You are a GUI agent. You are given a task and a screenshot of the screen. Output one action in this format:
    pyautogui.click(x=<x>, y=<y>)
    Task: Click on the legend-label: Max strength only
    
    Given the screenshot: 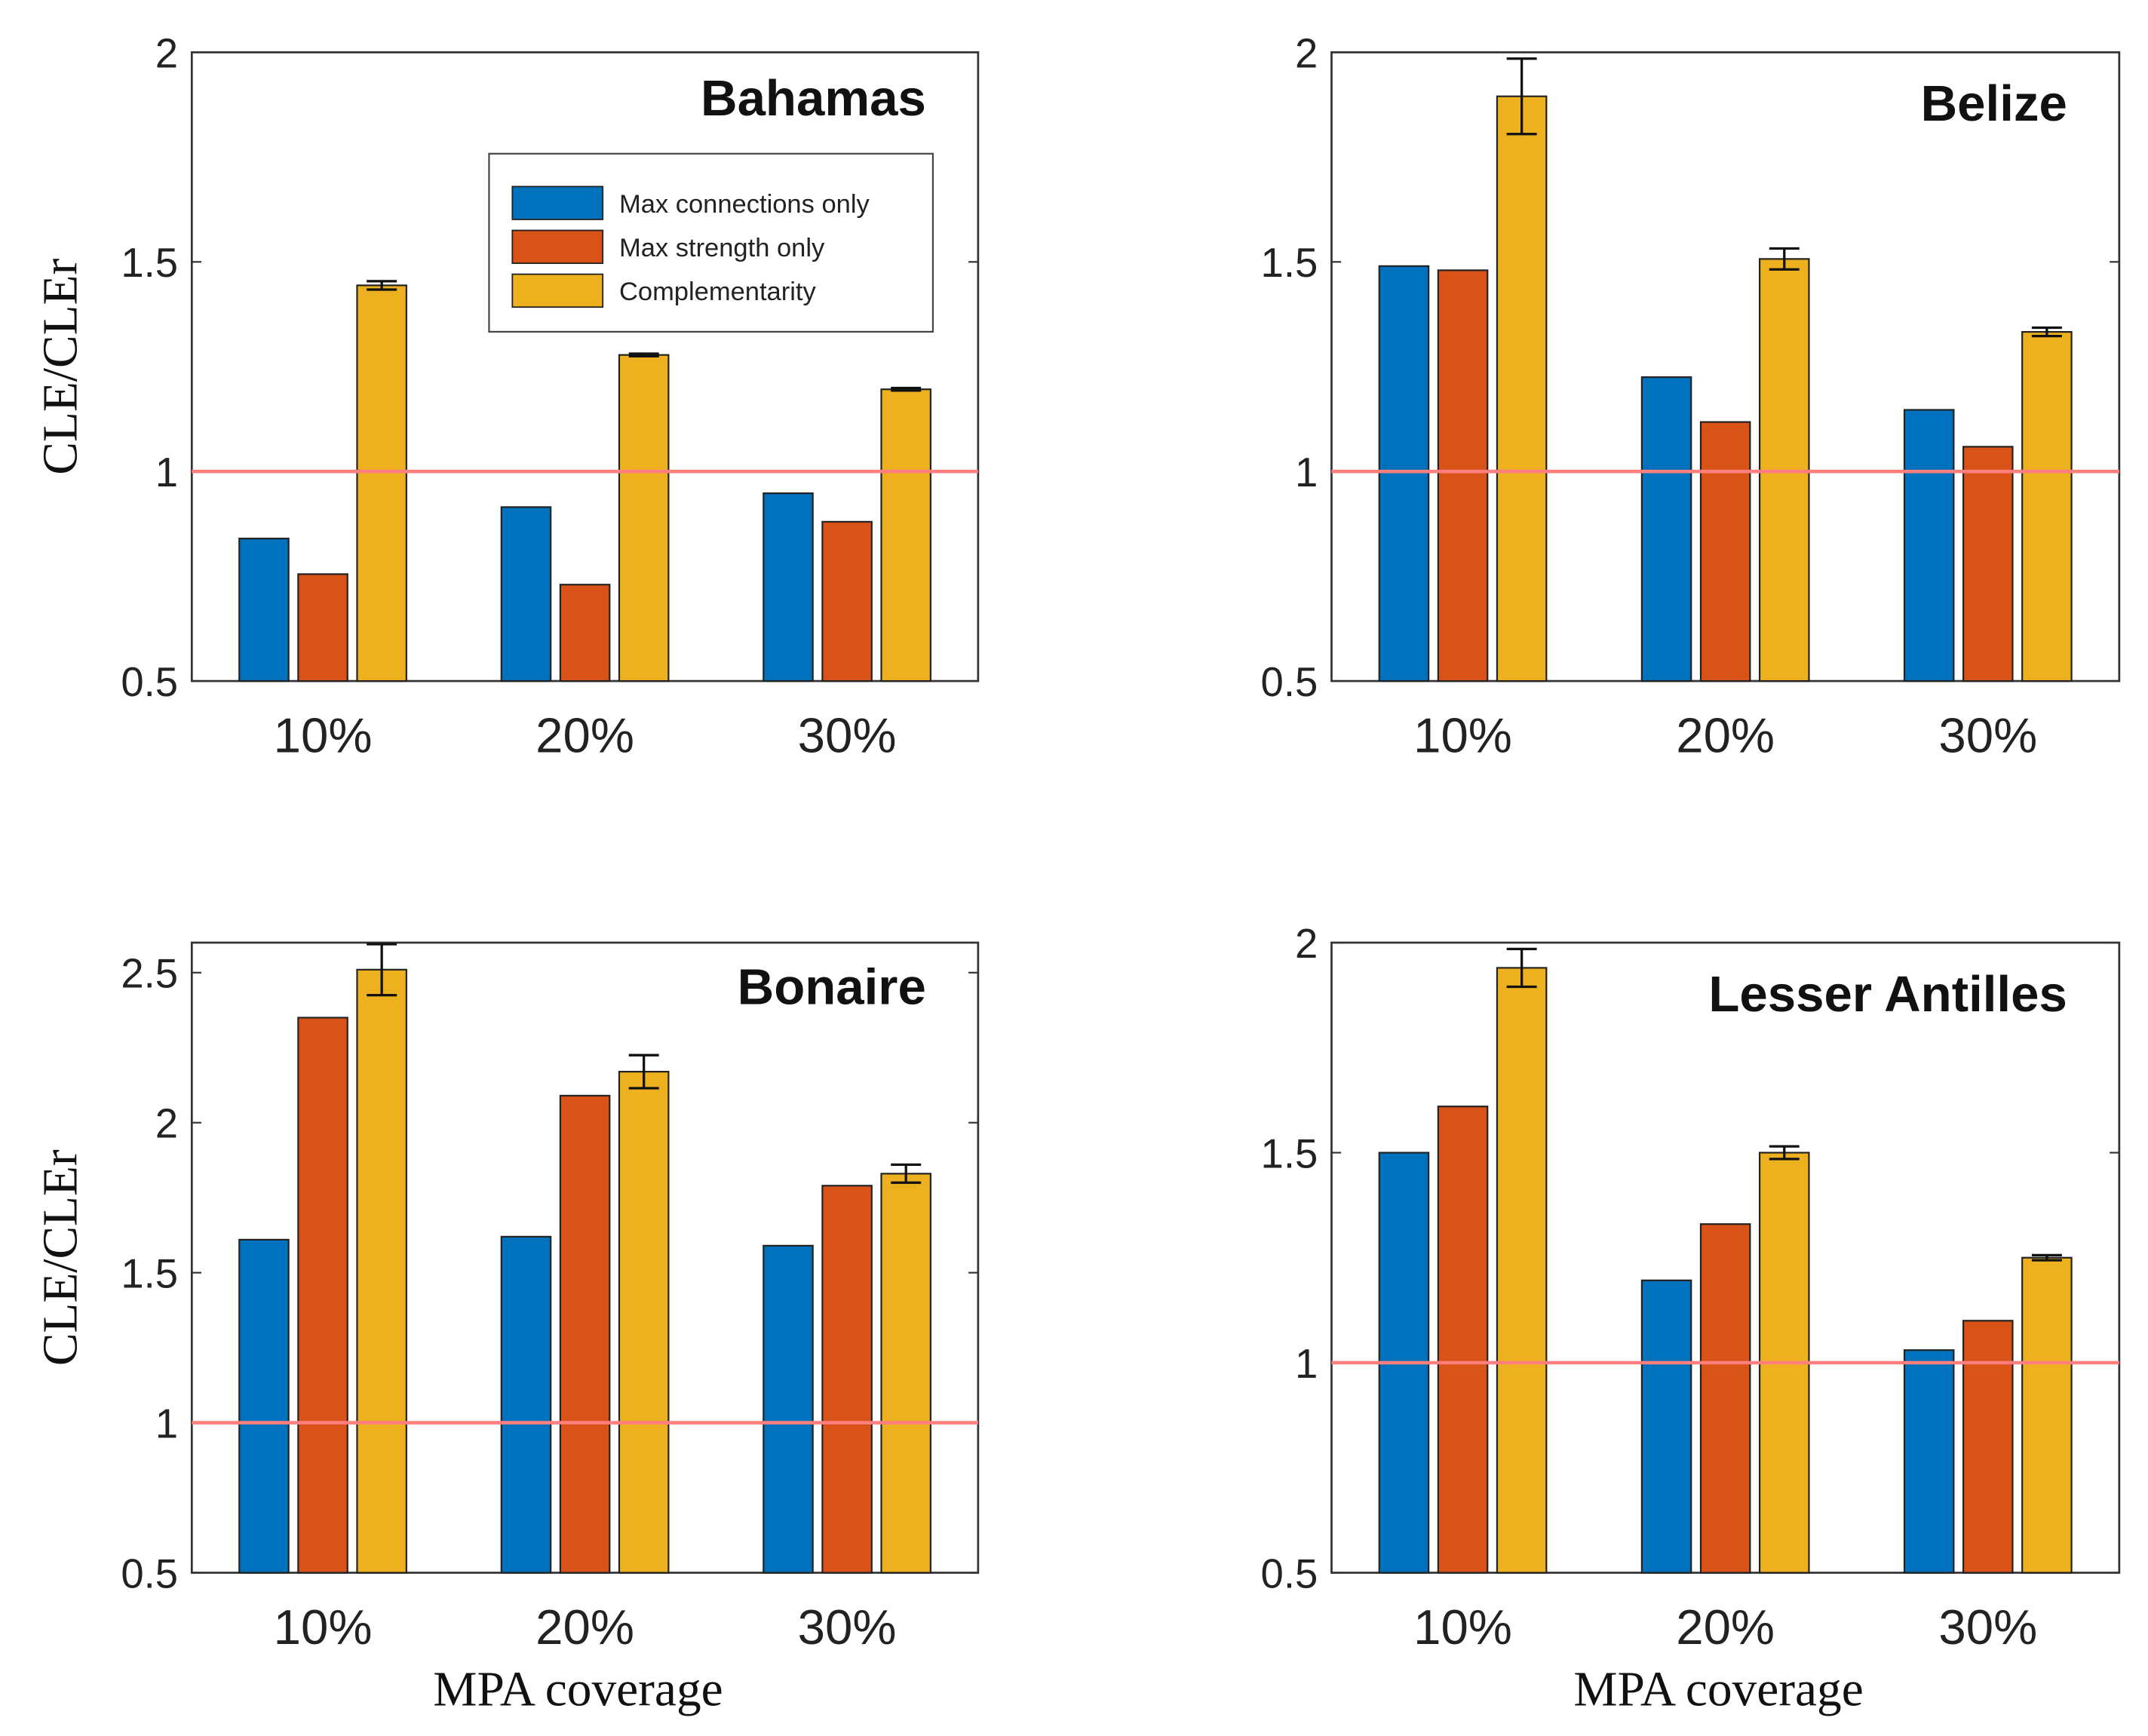 What is the action you would take?
    pyautogui.click(x=722, y=248)
    